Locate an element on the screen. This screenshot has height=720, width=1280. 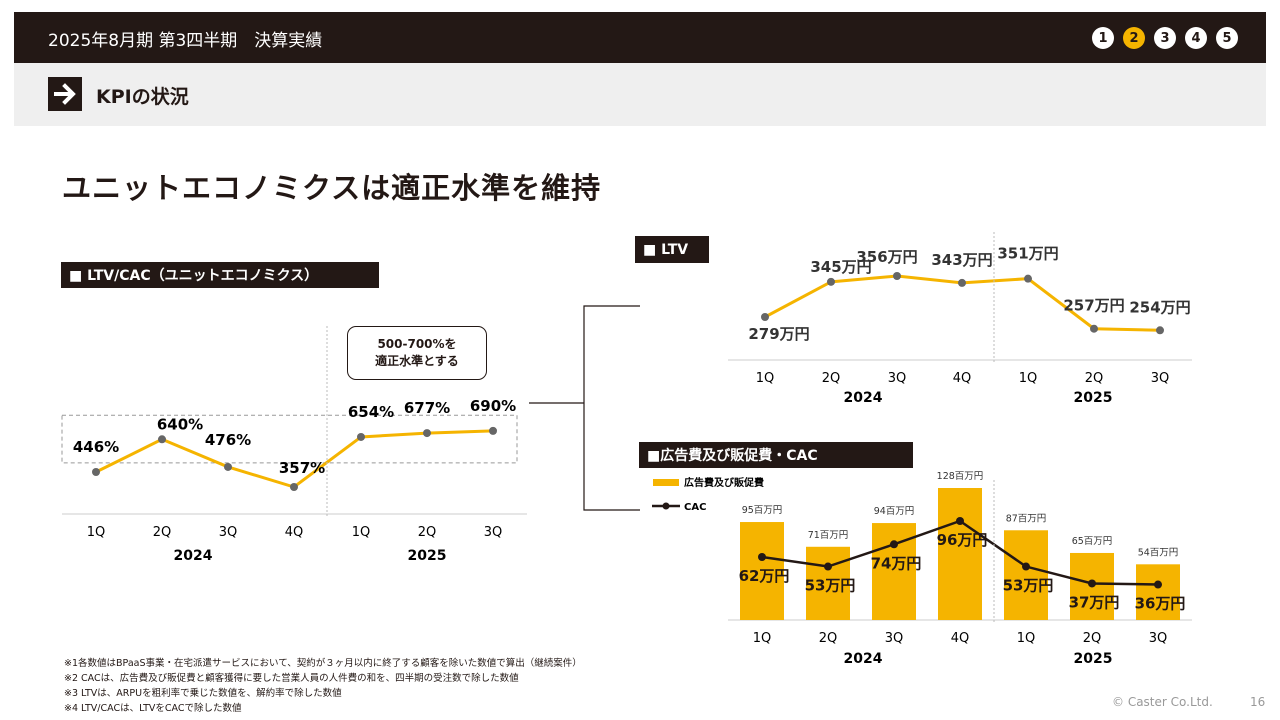
legend-ad-swatch is located at coordinates (666, 482).